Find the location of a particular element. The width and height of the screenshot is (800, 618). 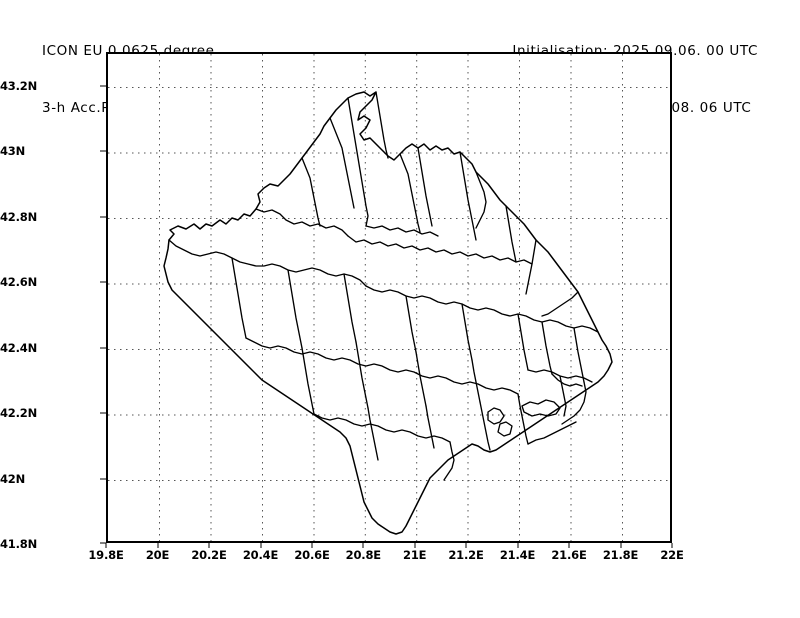

ytick-label-42p8n: 42.8N is located at coordinates (18, 216).